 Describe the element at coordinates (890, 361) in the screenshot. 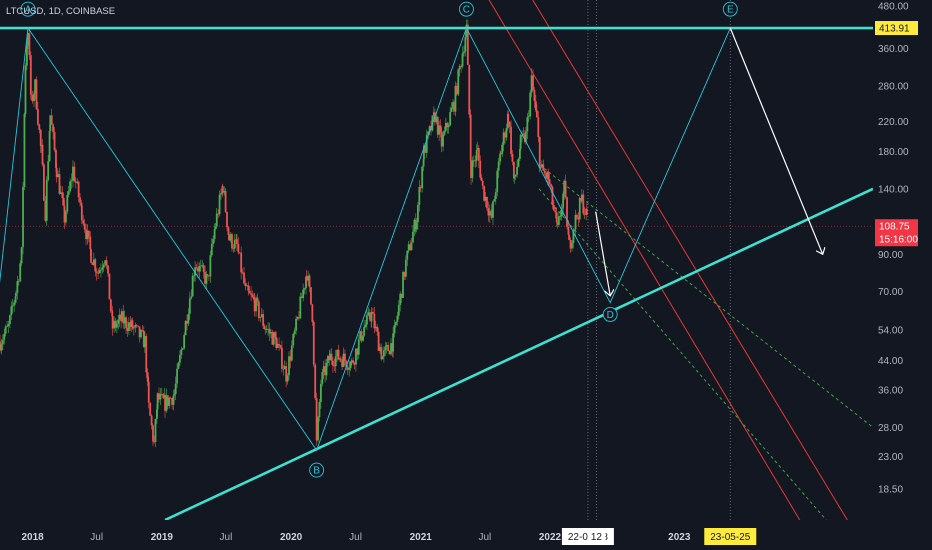

I see `y-tick-label: 44.00` at that location.